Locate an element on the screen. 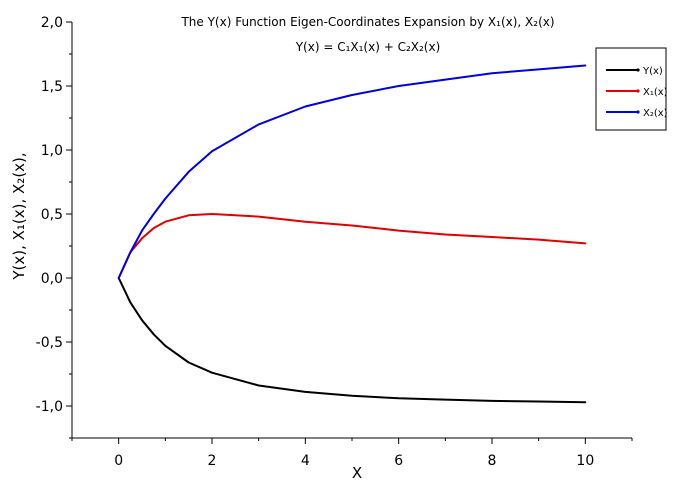  legend: Y(x) X₁(x) X₂(x) is located at coordinates (631, 89).